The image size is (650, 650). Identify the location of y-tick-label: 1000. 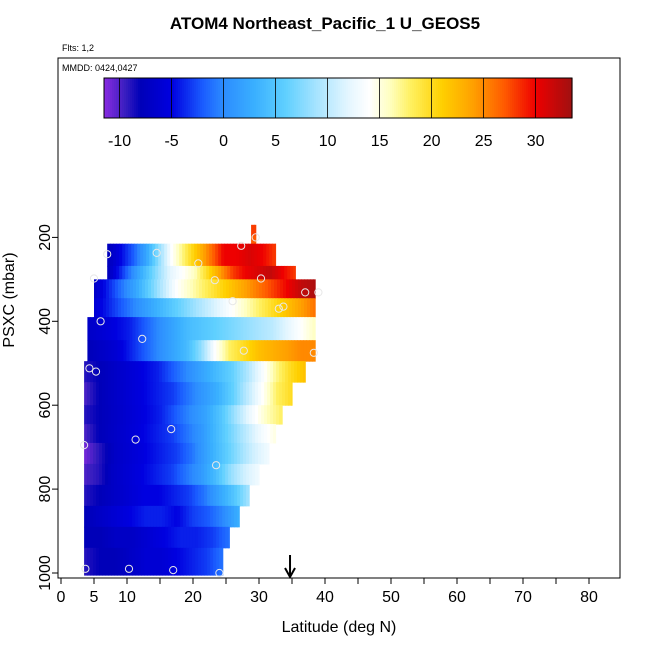
(45, 573).